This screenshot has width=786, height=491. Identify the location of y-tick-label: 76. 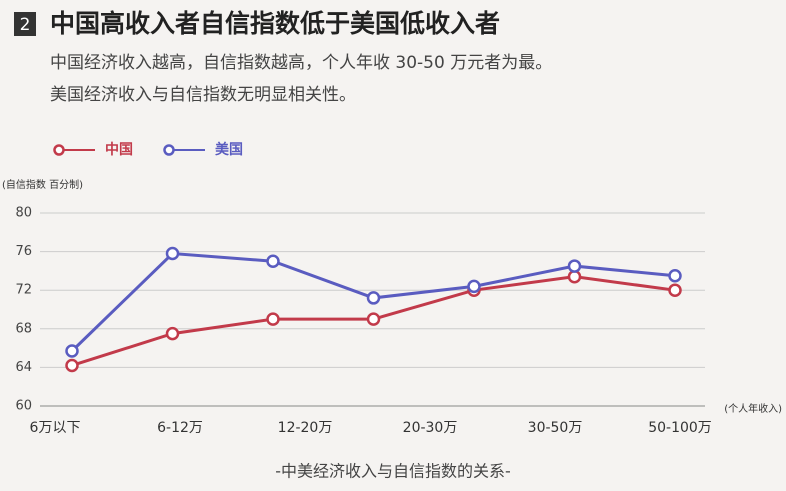
(23, 251).